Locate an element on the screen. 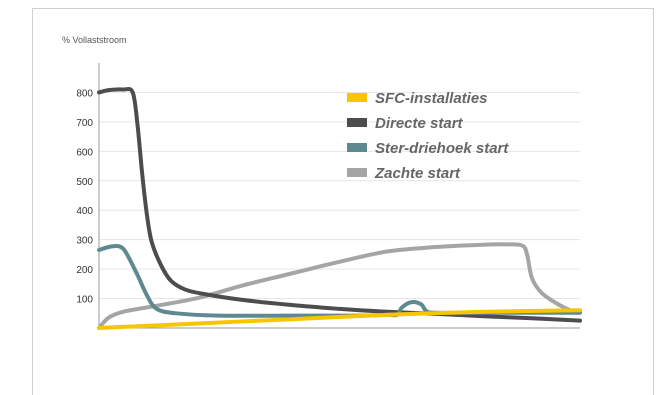  legend-swatch-zachte-start is located at coordinates (357, 172).